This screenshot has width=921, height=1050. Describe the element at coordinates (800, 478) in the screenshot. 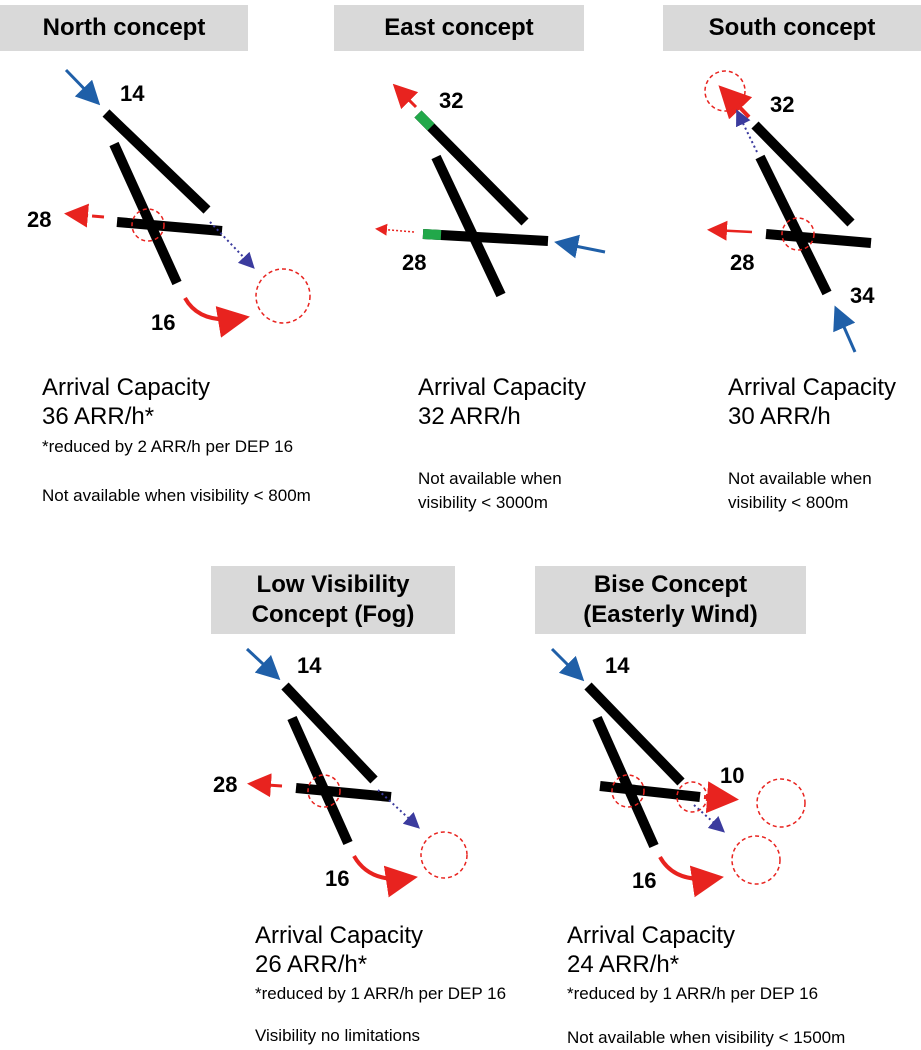

I see `south-availability-line1: Not available when` at that location.